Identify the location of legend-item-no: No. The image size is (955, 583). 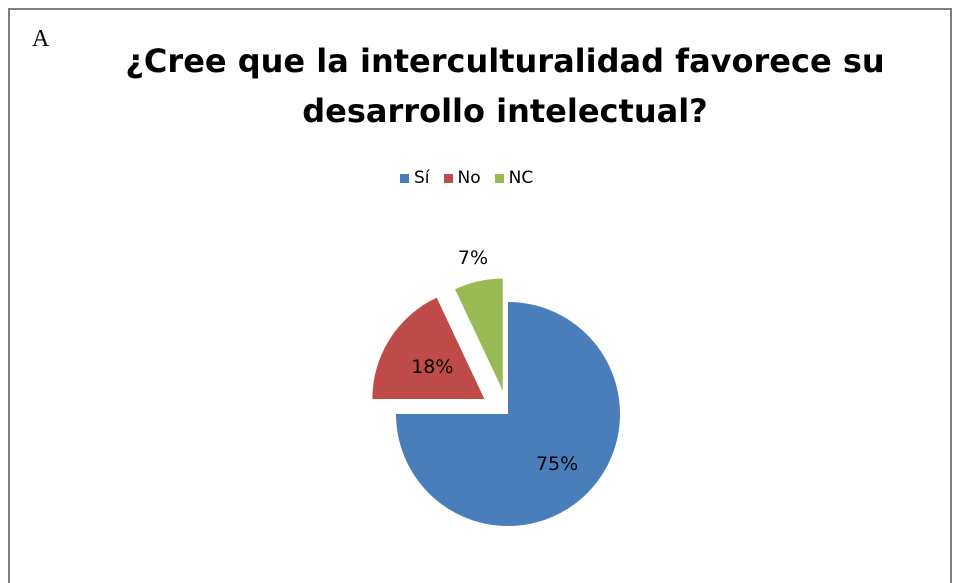
(462, 178).